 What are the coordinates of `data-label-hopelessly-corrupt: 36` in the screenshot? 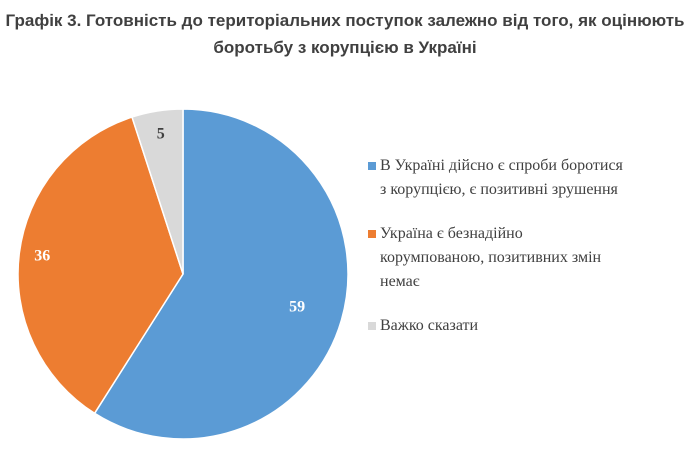 It's located at (42, 256).